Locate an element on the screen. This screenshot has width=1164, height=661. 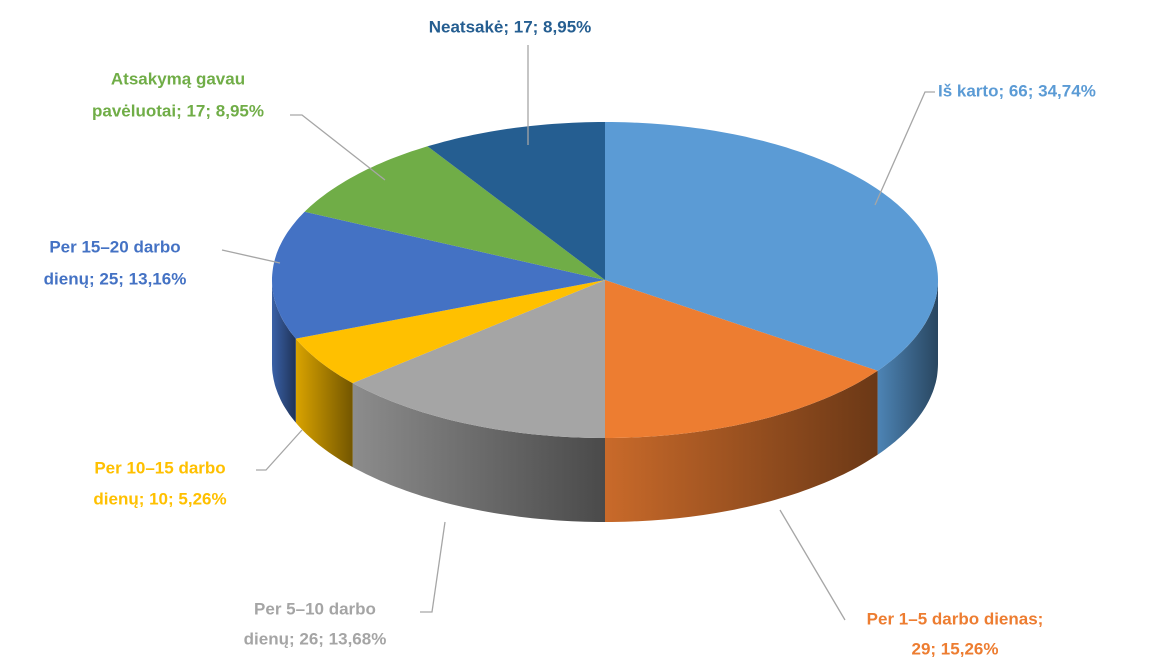
data-label: dienų; 10; 5,26% is located at coordinates (159, 498).